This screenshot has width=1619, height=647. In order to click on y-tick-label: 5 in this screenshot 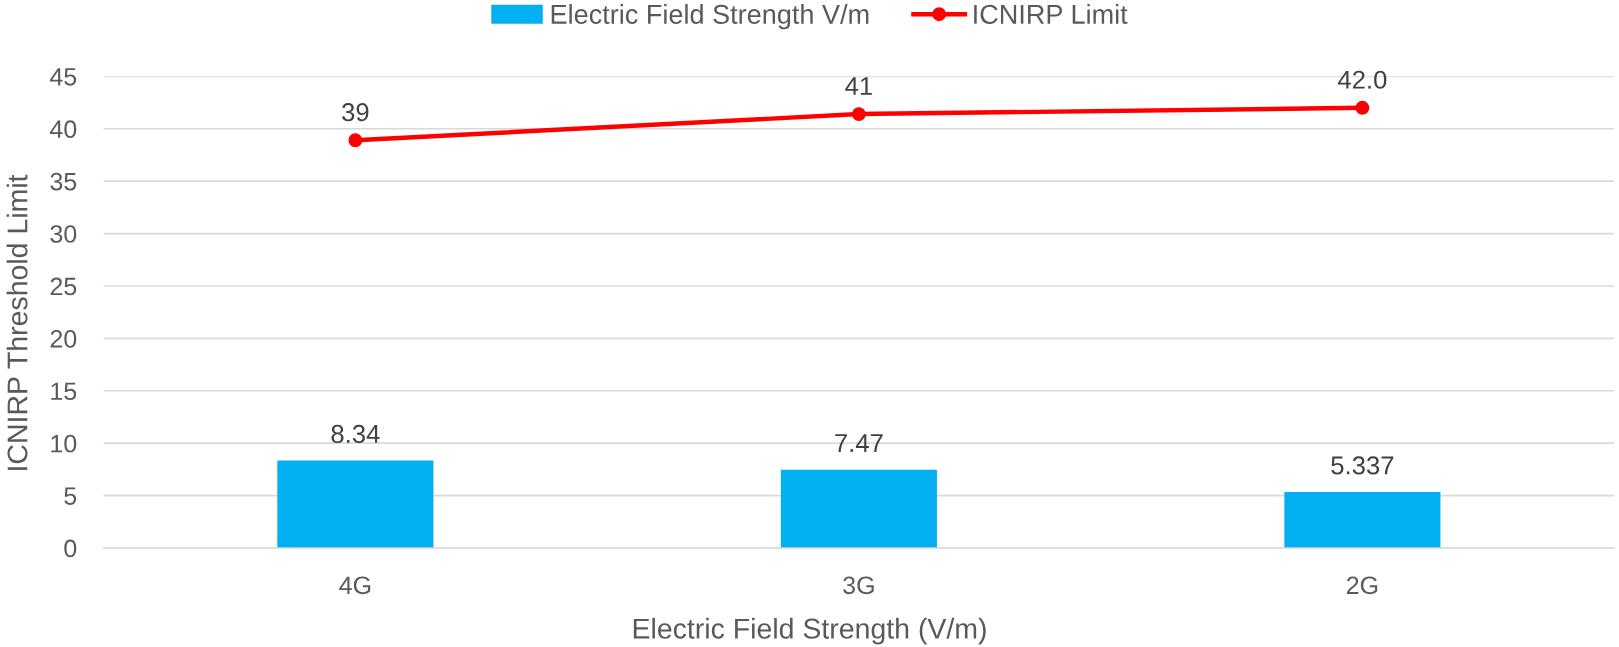, I will do `click(70, 496)`.